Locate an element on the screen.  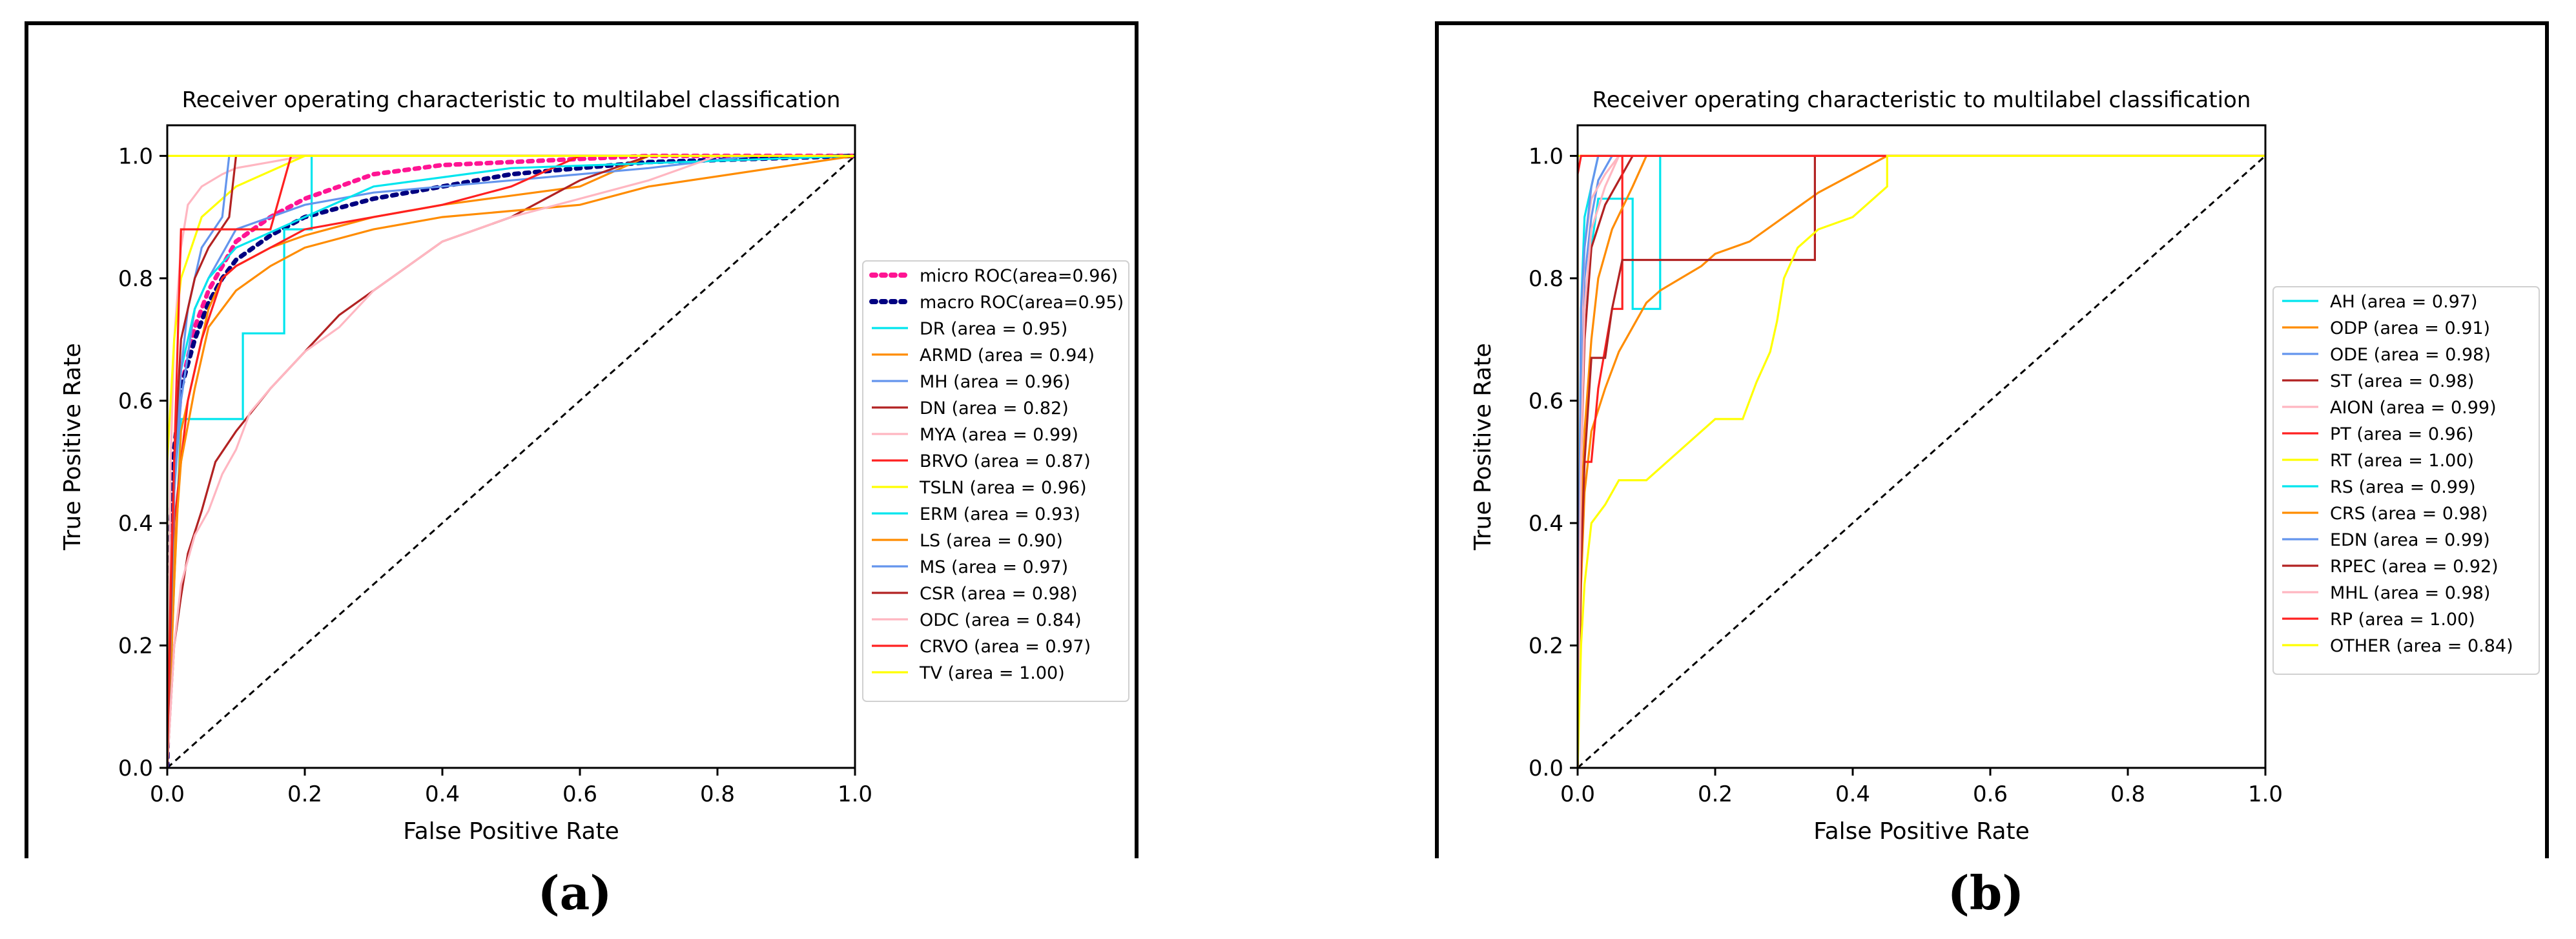
legend-entry: micro ROC(area=0.96) is located at coordinates (1019, 276).